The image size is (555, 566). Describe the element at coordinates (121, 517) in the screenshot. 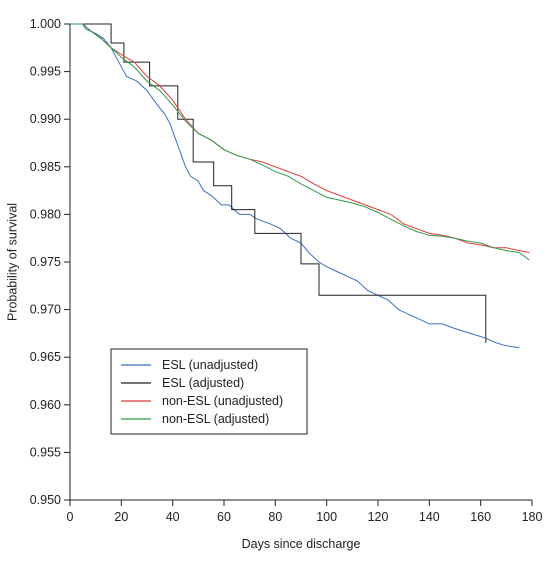

I see `x-tick-label: 20` at that location.